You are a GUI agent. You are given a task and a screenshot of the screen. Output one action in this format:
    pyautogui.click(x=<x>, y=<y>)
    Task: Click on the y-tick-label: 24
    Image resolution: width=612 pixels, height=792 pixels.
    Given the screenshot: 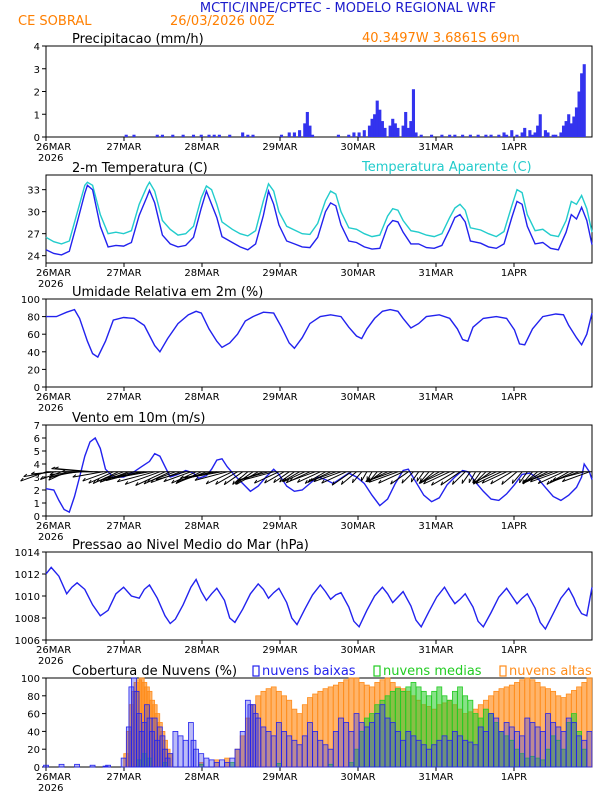 What is the action you would take?
    pyautogui.click(x=33, y=257)
    